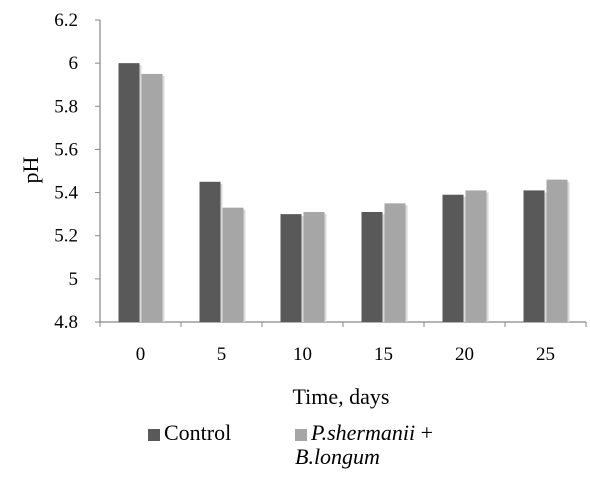 The image size is (590, 477). I want to click on y-tick-label: 6, so click(74, 63).